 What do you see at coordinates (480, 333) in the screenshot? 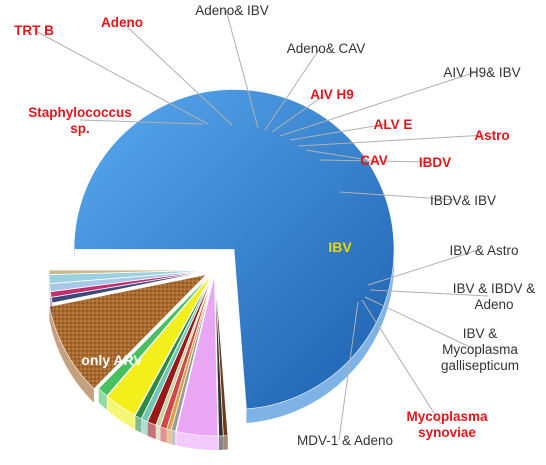
I see `slice-label-line: IBV &` at bounding box center [480, 333].